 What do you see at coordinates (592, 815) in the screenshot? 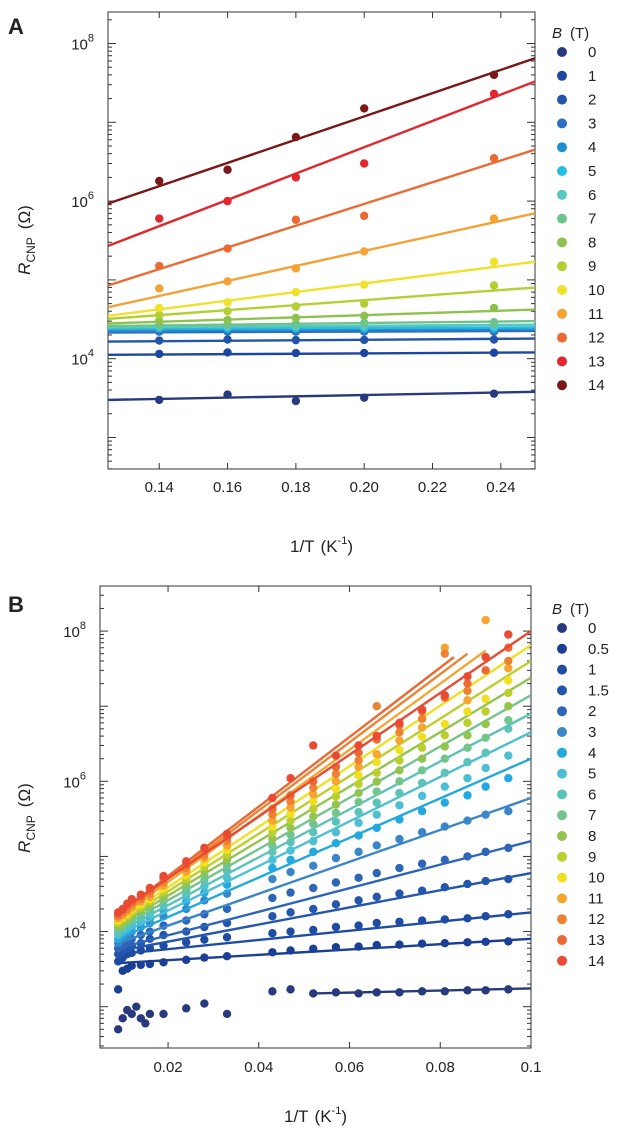
I see `legend-label: 7` at bounding box center [592, 815].